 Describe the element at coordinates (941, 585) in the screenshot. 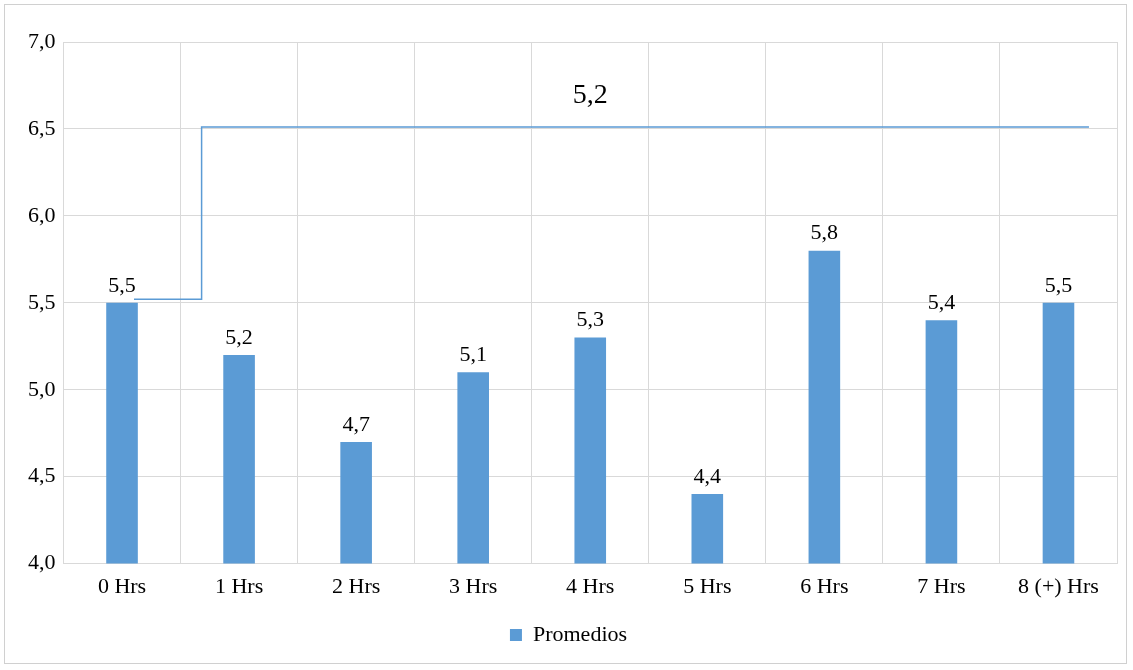

I see `x-tick-label: 7 Hrs` at that location.